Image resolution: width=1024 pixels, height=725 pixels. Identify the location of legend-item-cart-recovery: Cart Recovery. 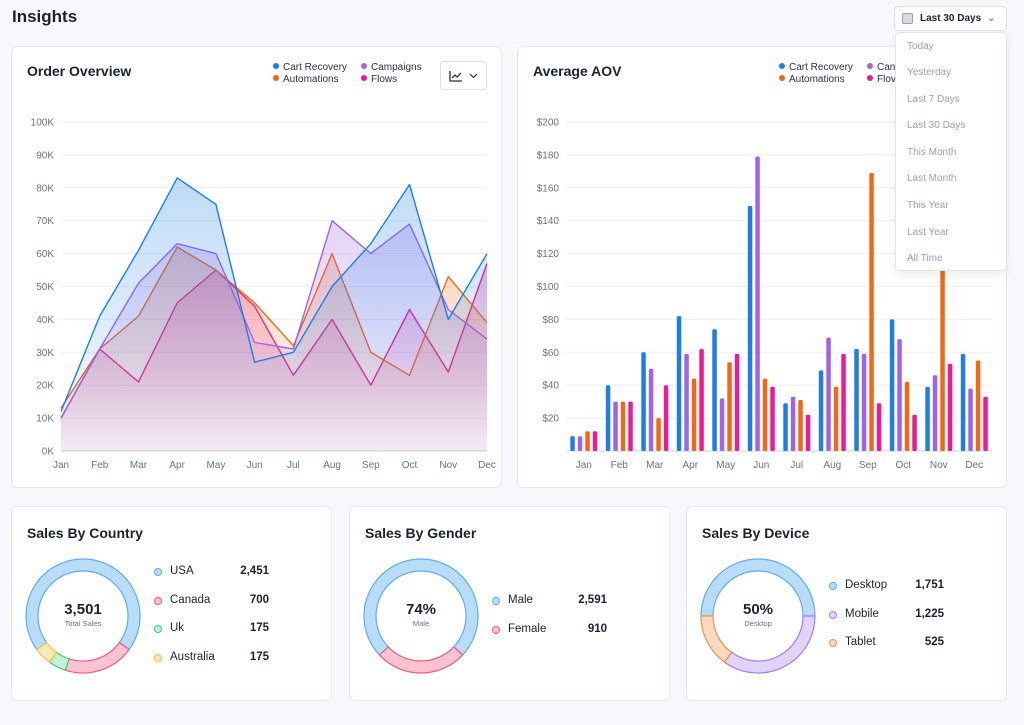
(310, 67).